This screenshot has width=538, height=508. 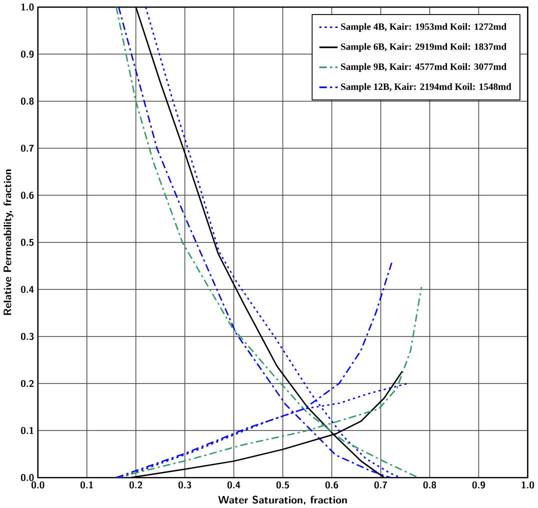 I want to click on x-tick-label: 0.0, so click(x=38, y=484).